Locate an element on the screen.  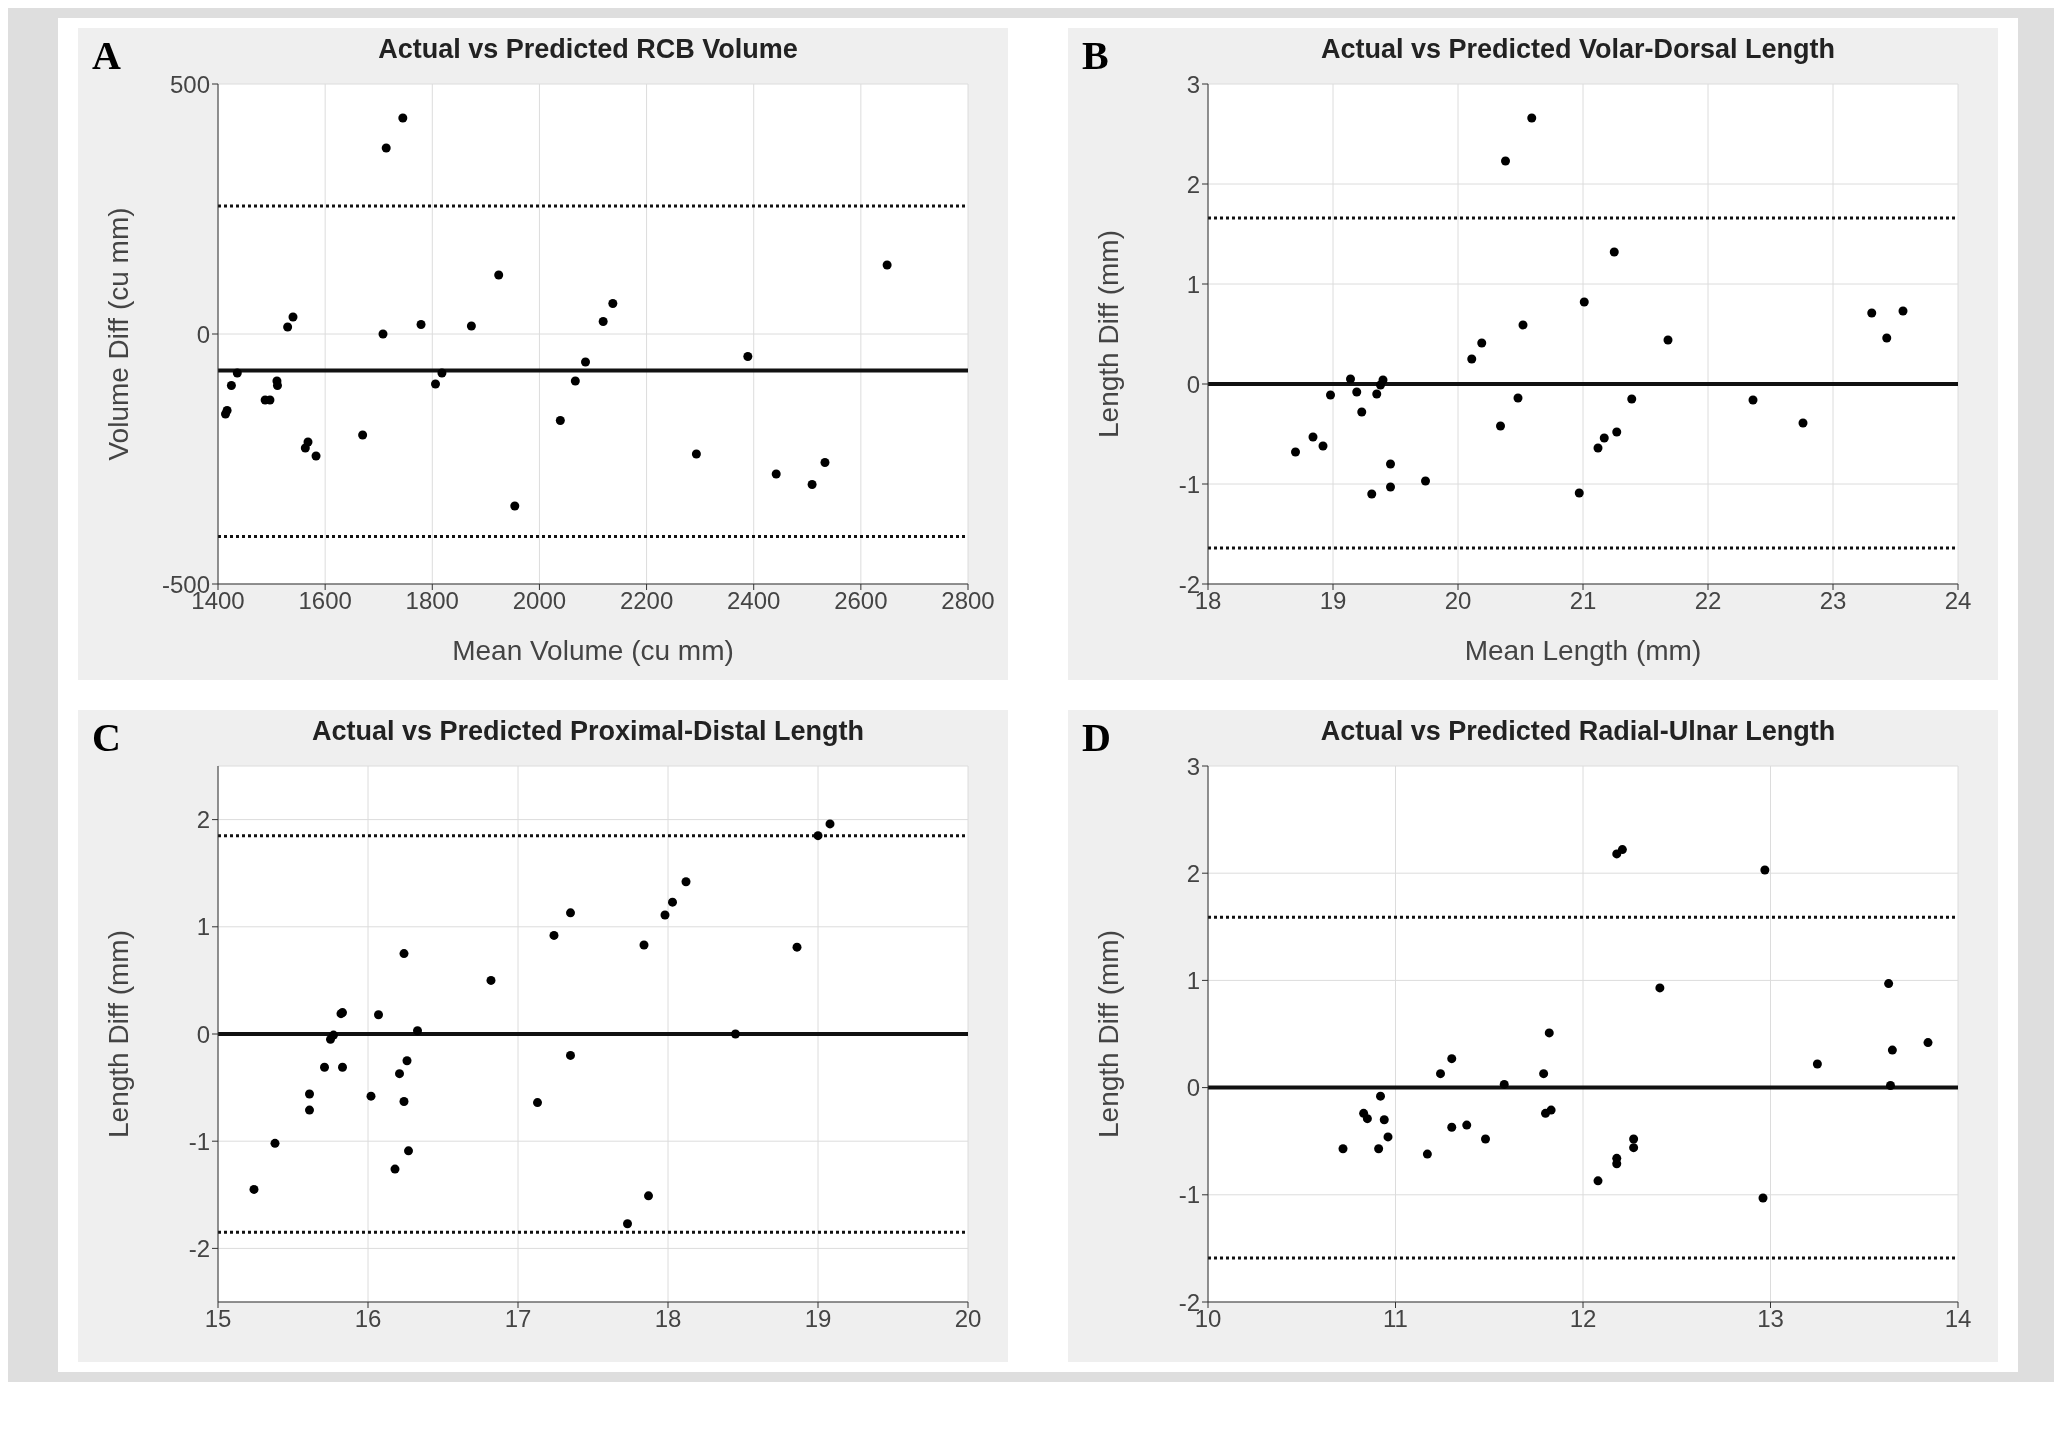
x-tick-label: 21 is located at coordinates (1583, 601).